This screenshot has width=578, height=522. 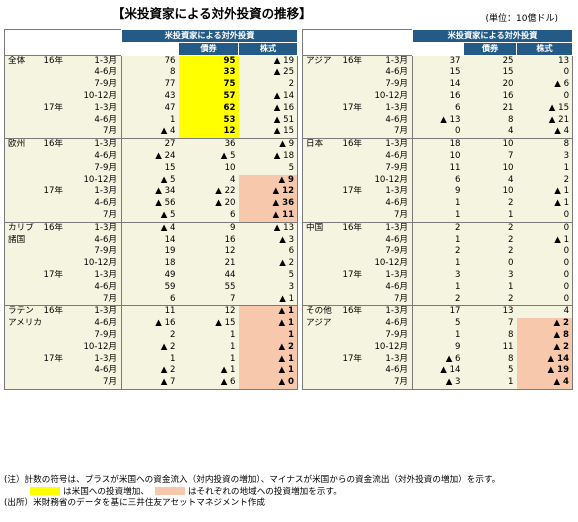 I want to click on region-label: カリブ, so click(x=23, y=228).